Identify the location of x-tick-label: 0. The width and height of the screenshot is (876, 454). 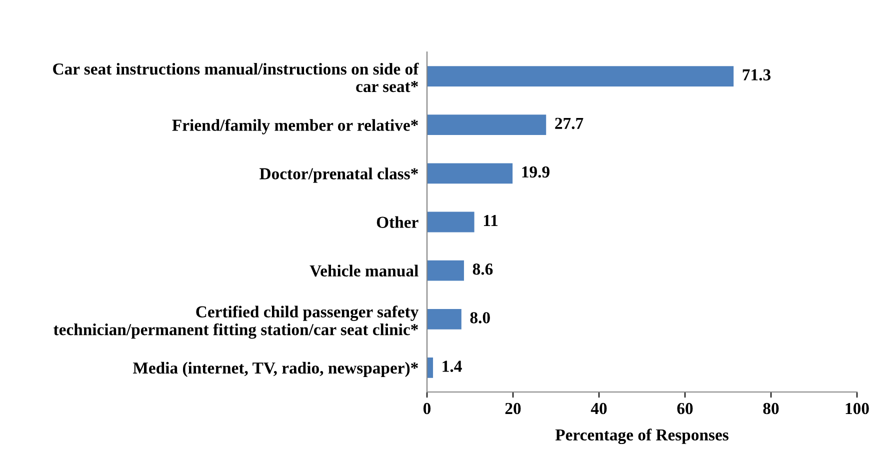
(427, 408).